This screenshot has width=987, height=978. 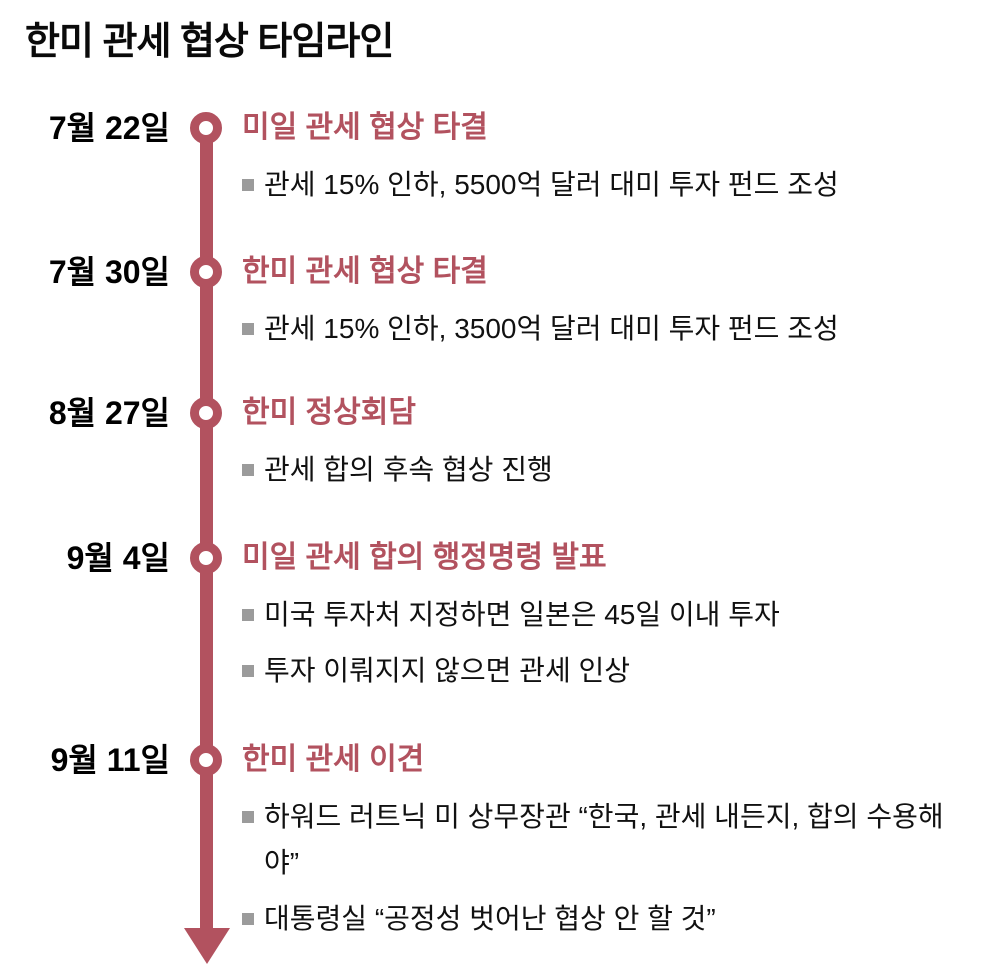 What do you see at coordinates (207, 946) in the screenshot?
I see `arrow-down-icon` at bounding box center [207, 946].